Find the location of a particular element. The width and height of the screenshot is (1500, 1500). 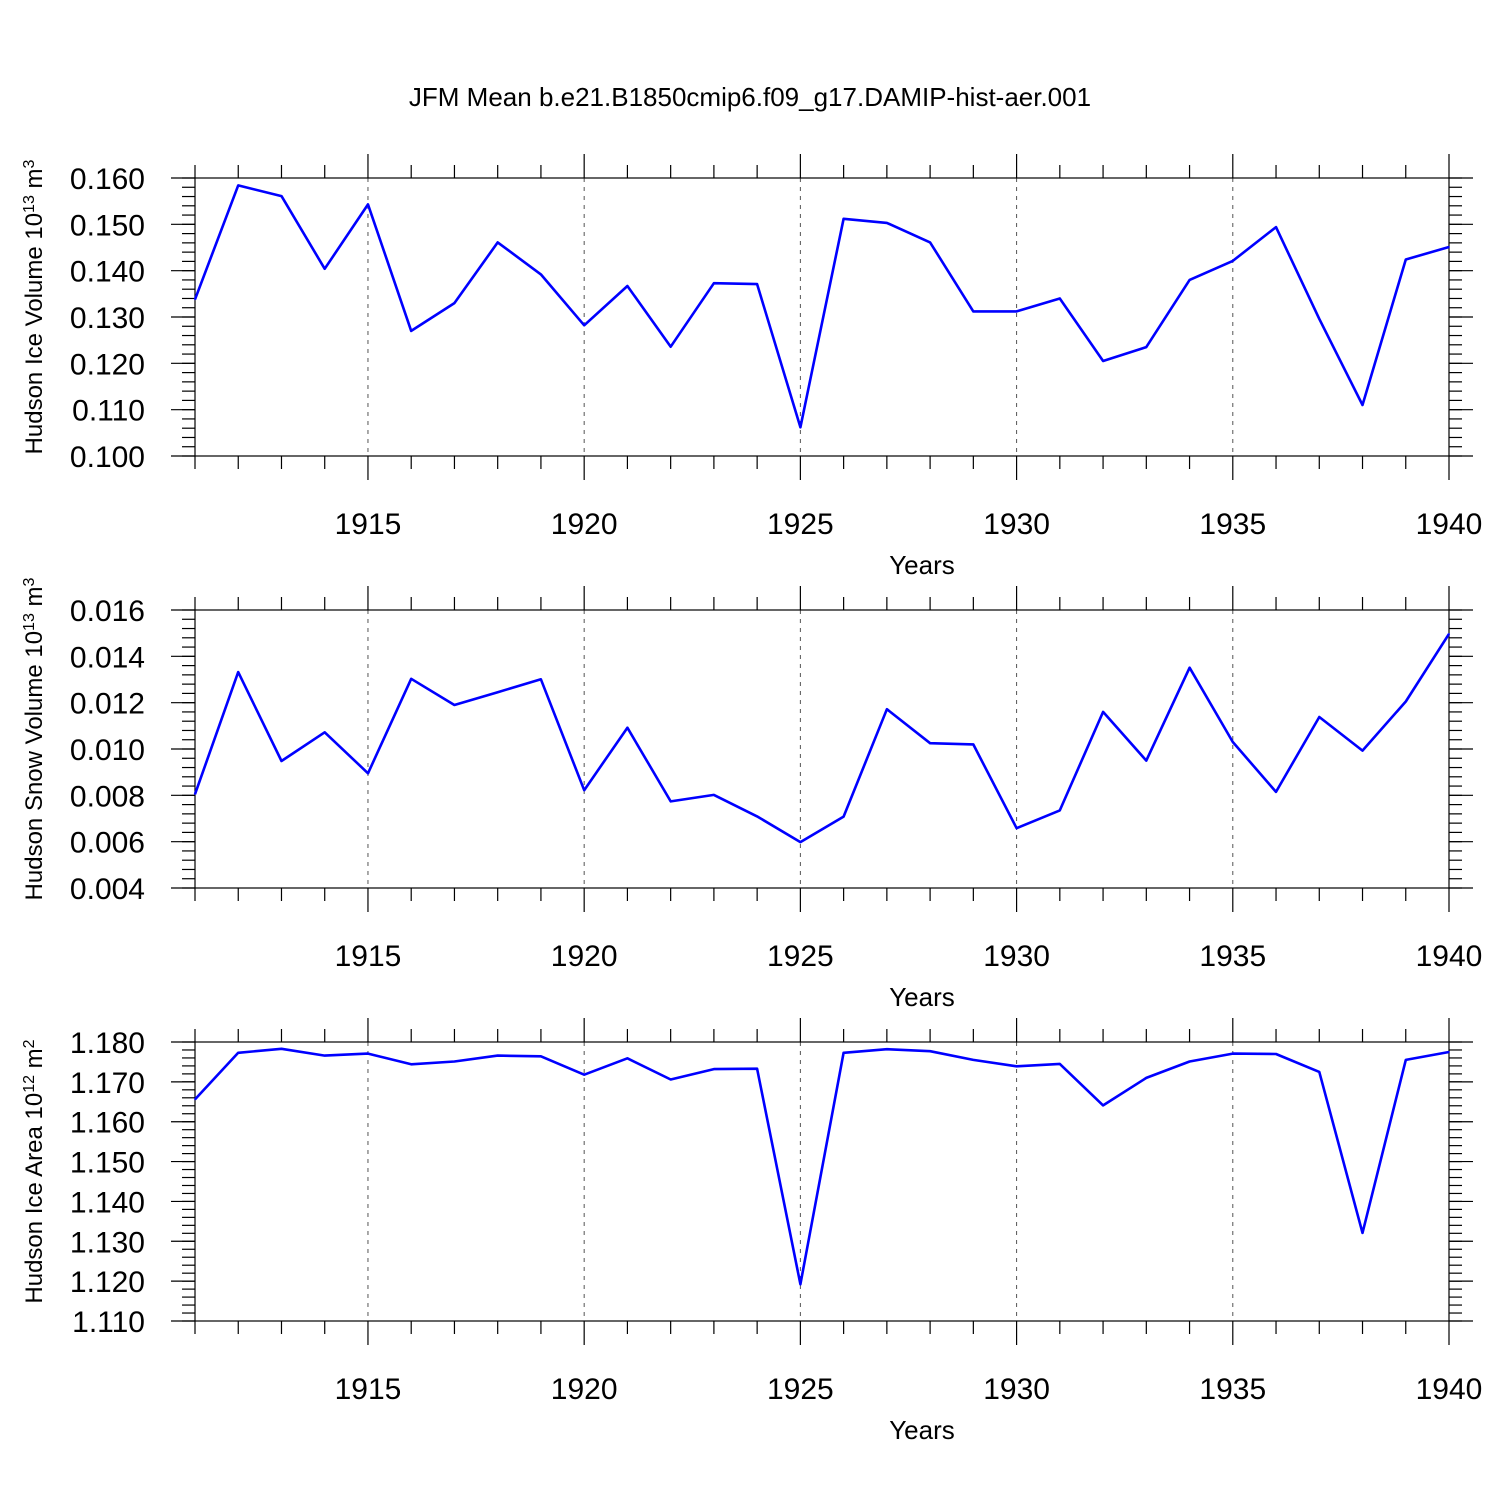

ytick-label: 1.140 is located at coordinates (107, 1202).